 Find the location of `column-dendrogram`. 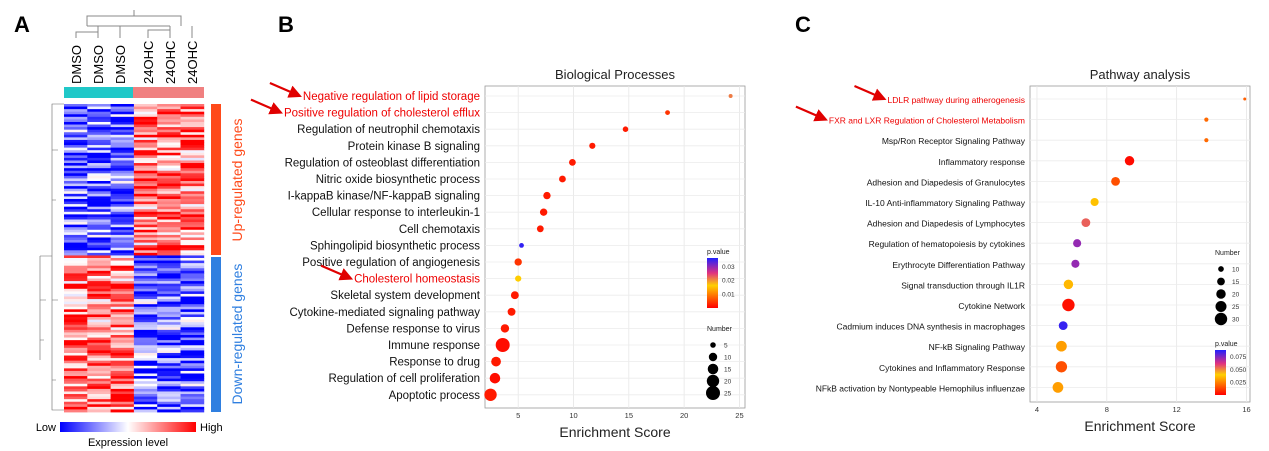

column-dendrogram is located at coordinates (134, 24).